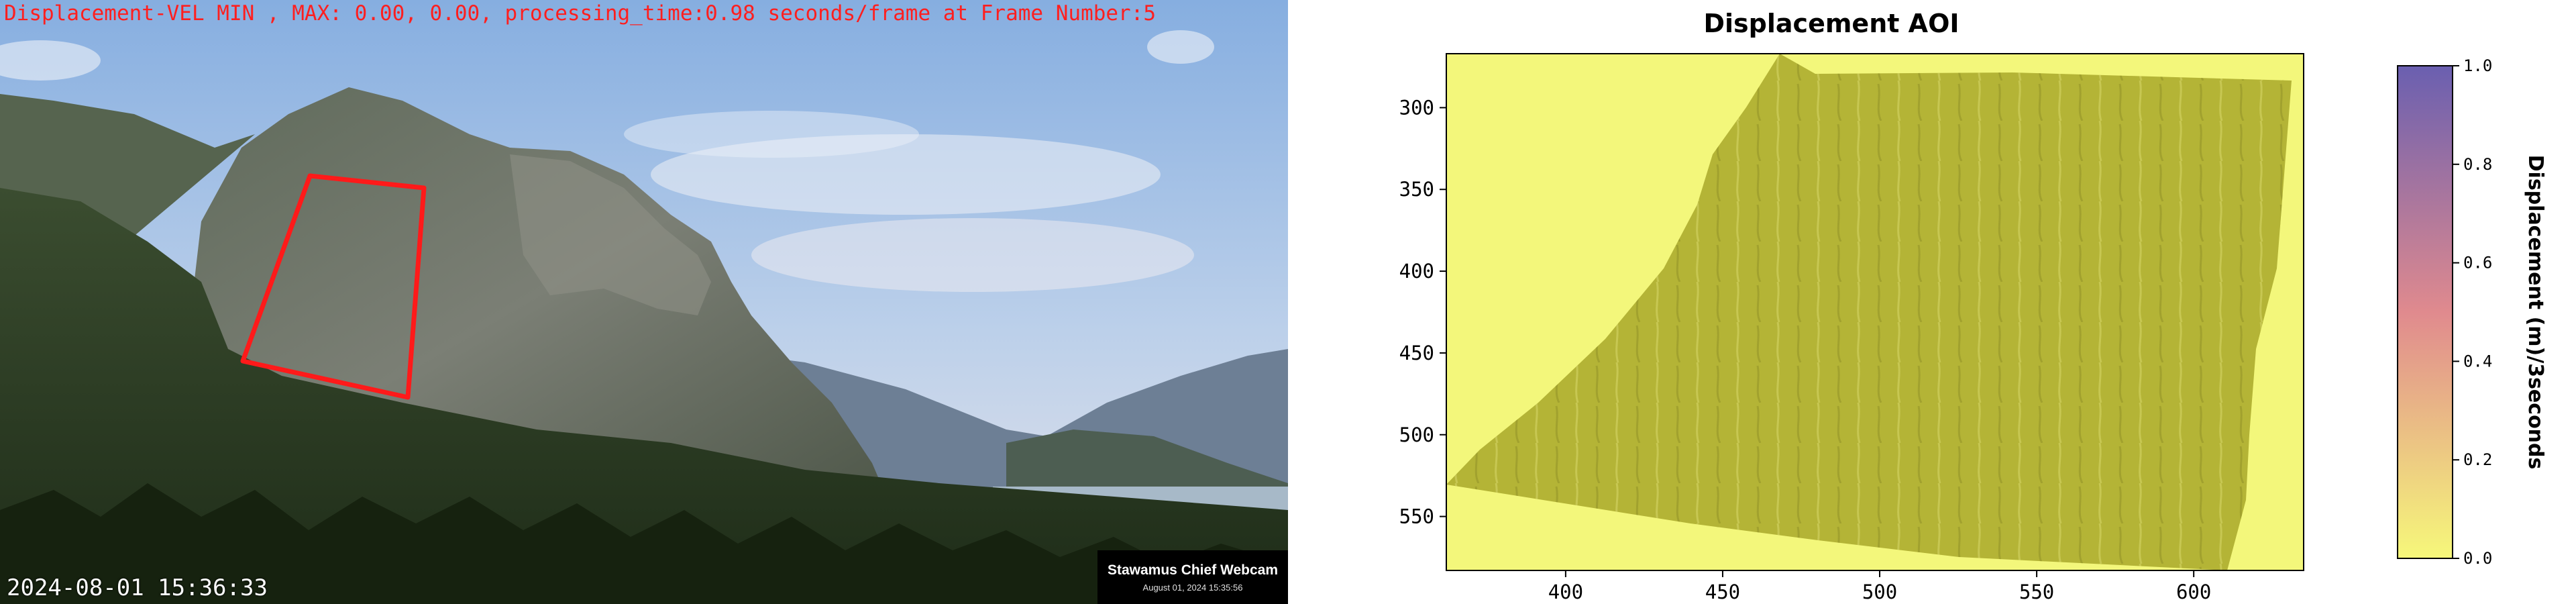 The width and height of the screenshot is (2576, 604). What do you see at coordinates (1565, 592) in the screenshot?
I see `x-tick-label: 400` at bounding box center [1565, 592].